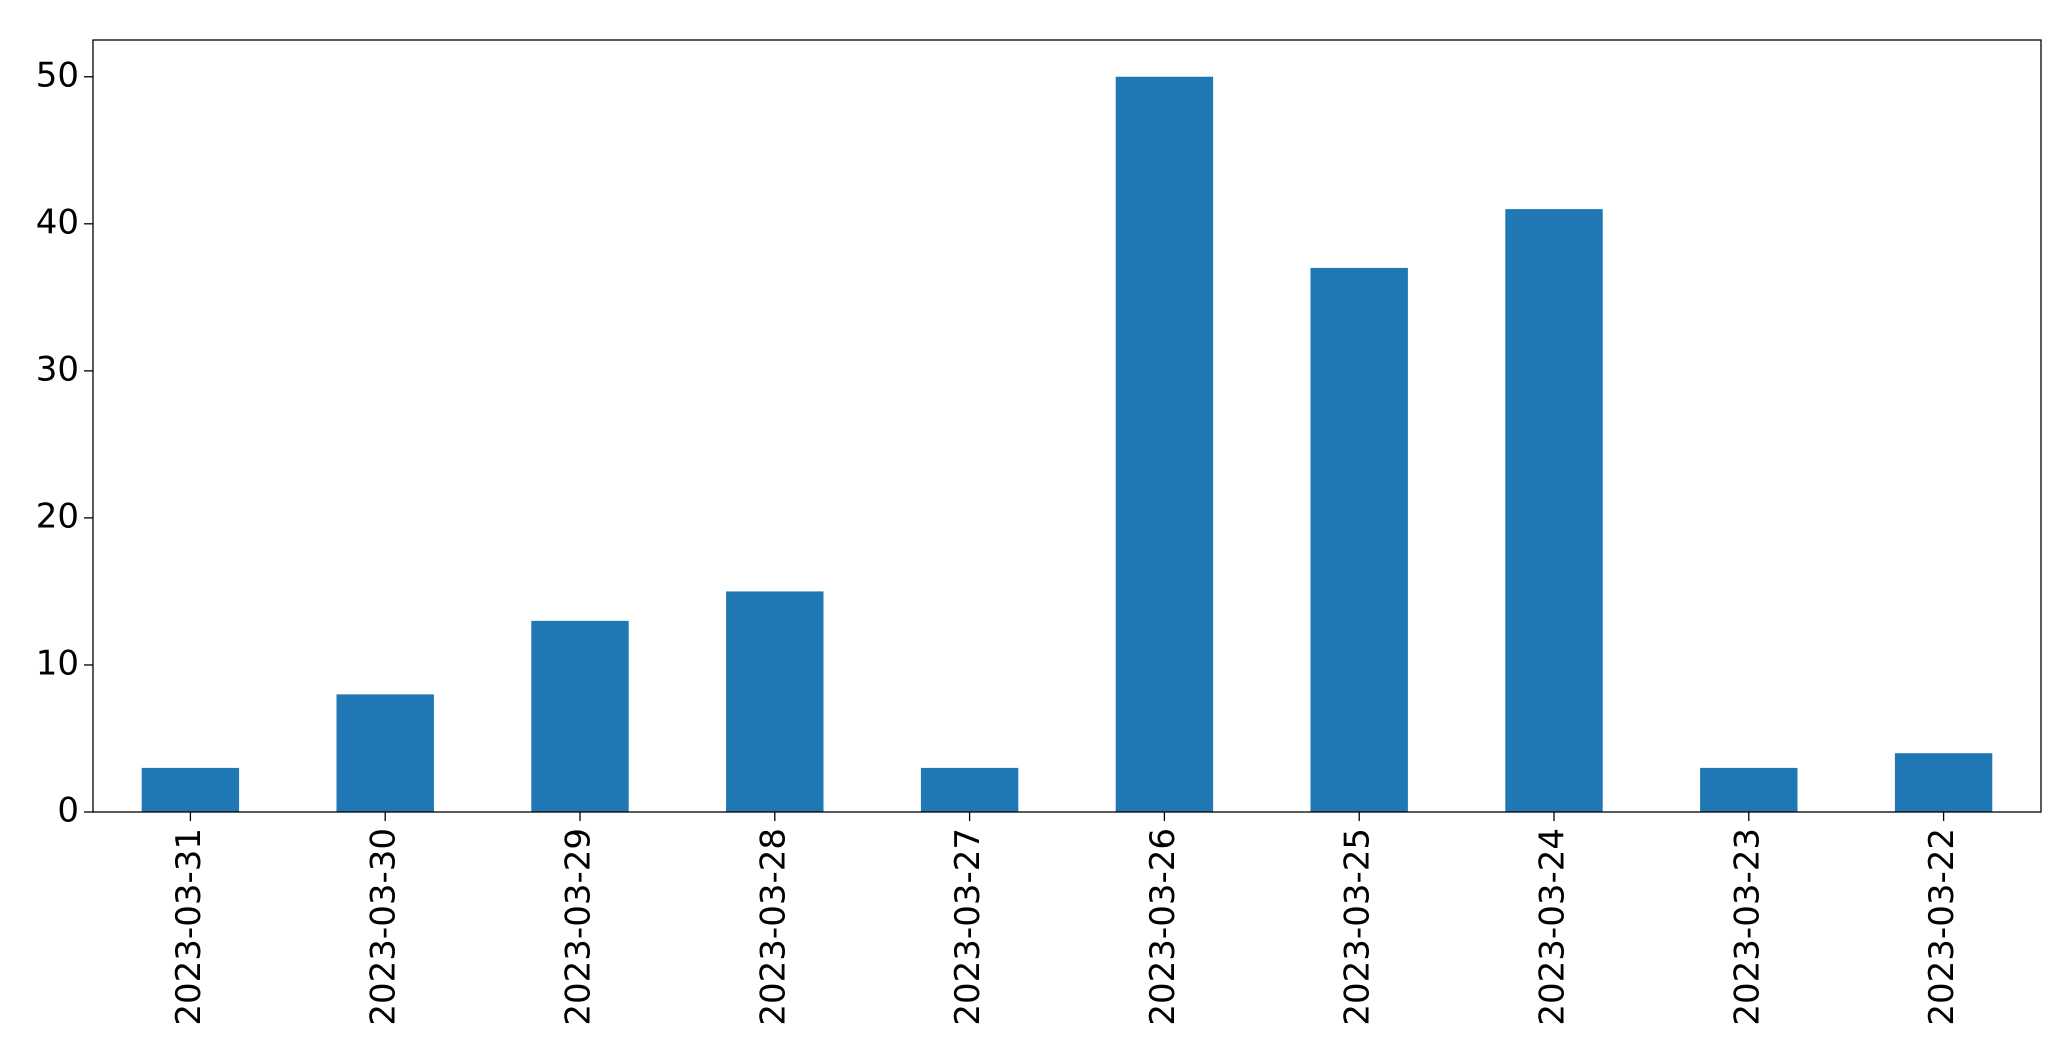  What do you see at coordinates (68, 811) in the screenshot?
I see `y-tick-label: 0` at bounding box center [68, 811].